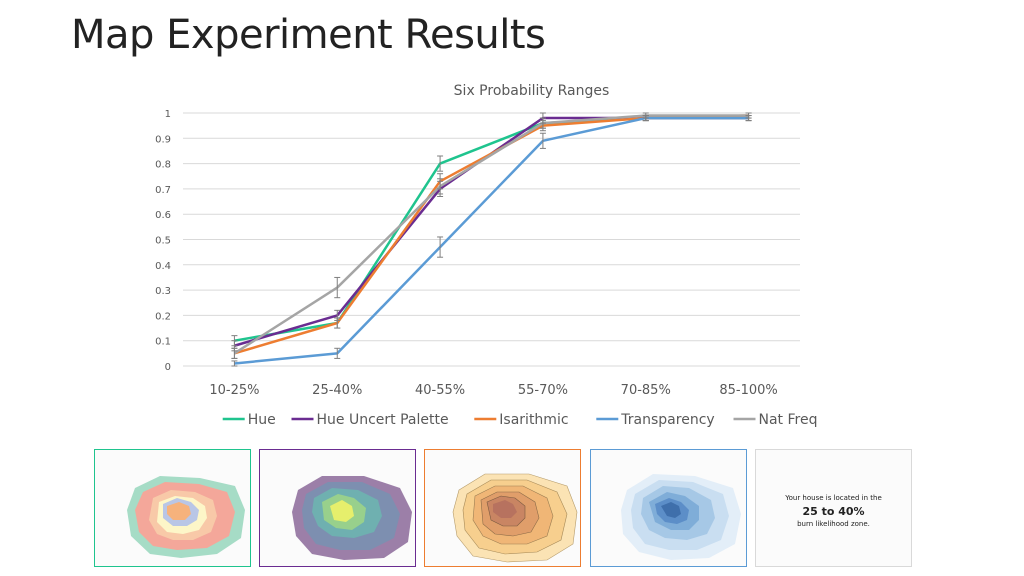 This screenshot has width=1024, height=576. I want to click on x-tick-label: 55-70%, so click(543, 390).